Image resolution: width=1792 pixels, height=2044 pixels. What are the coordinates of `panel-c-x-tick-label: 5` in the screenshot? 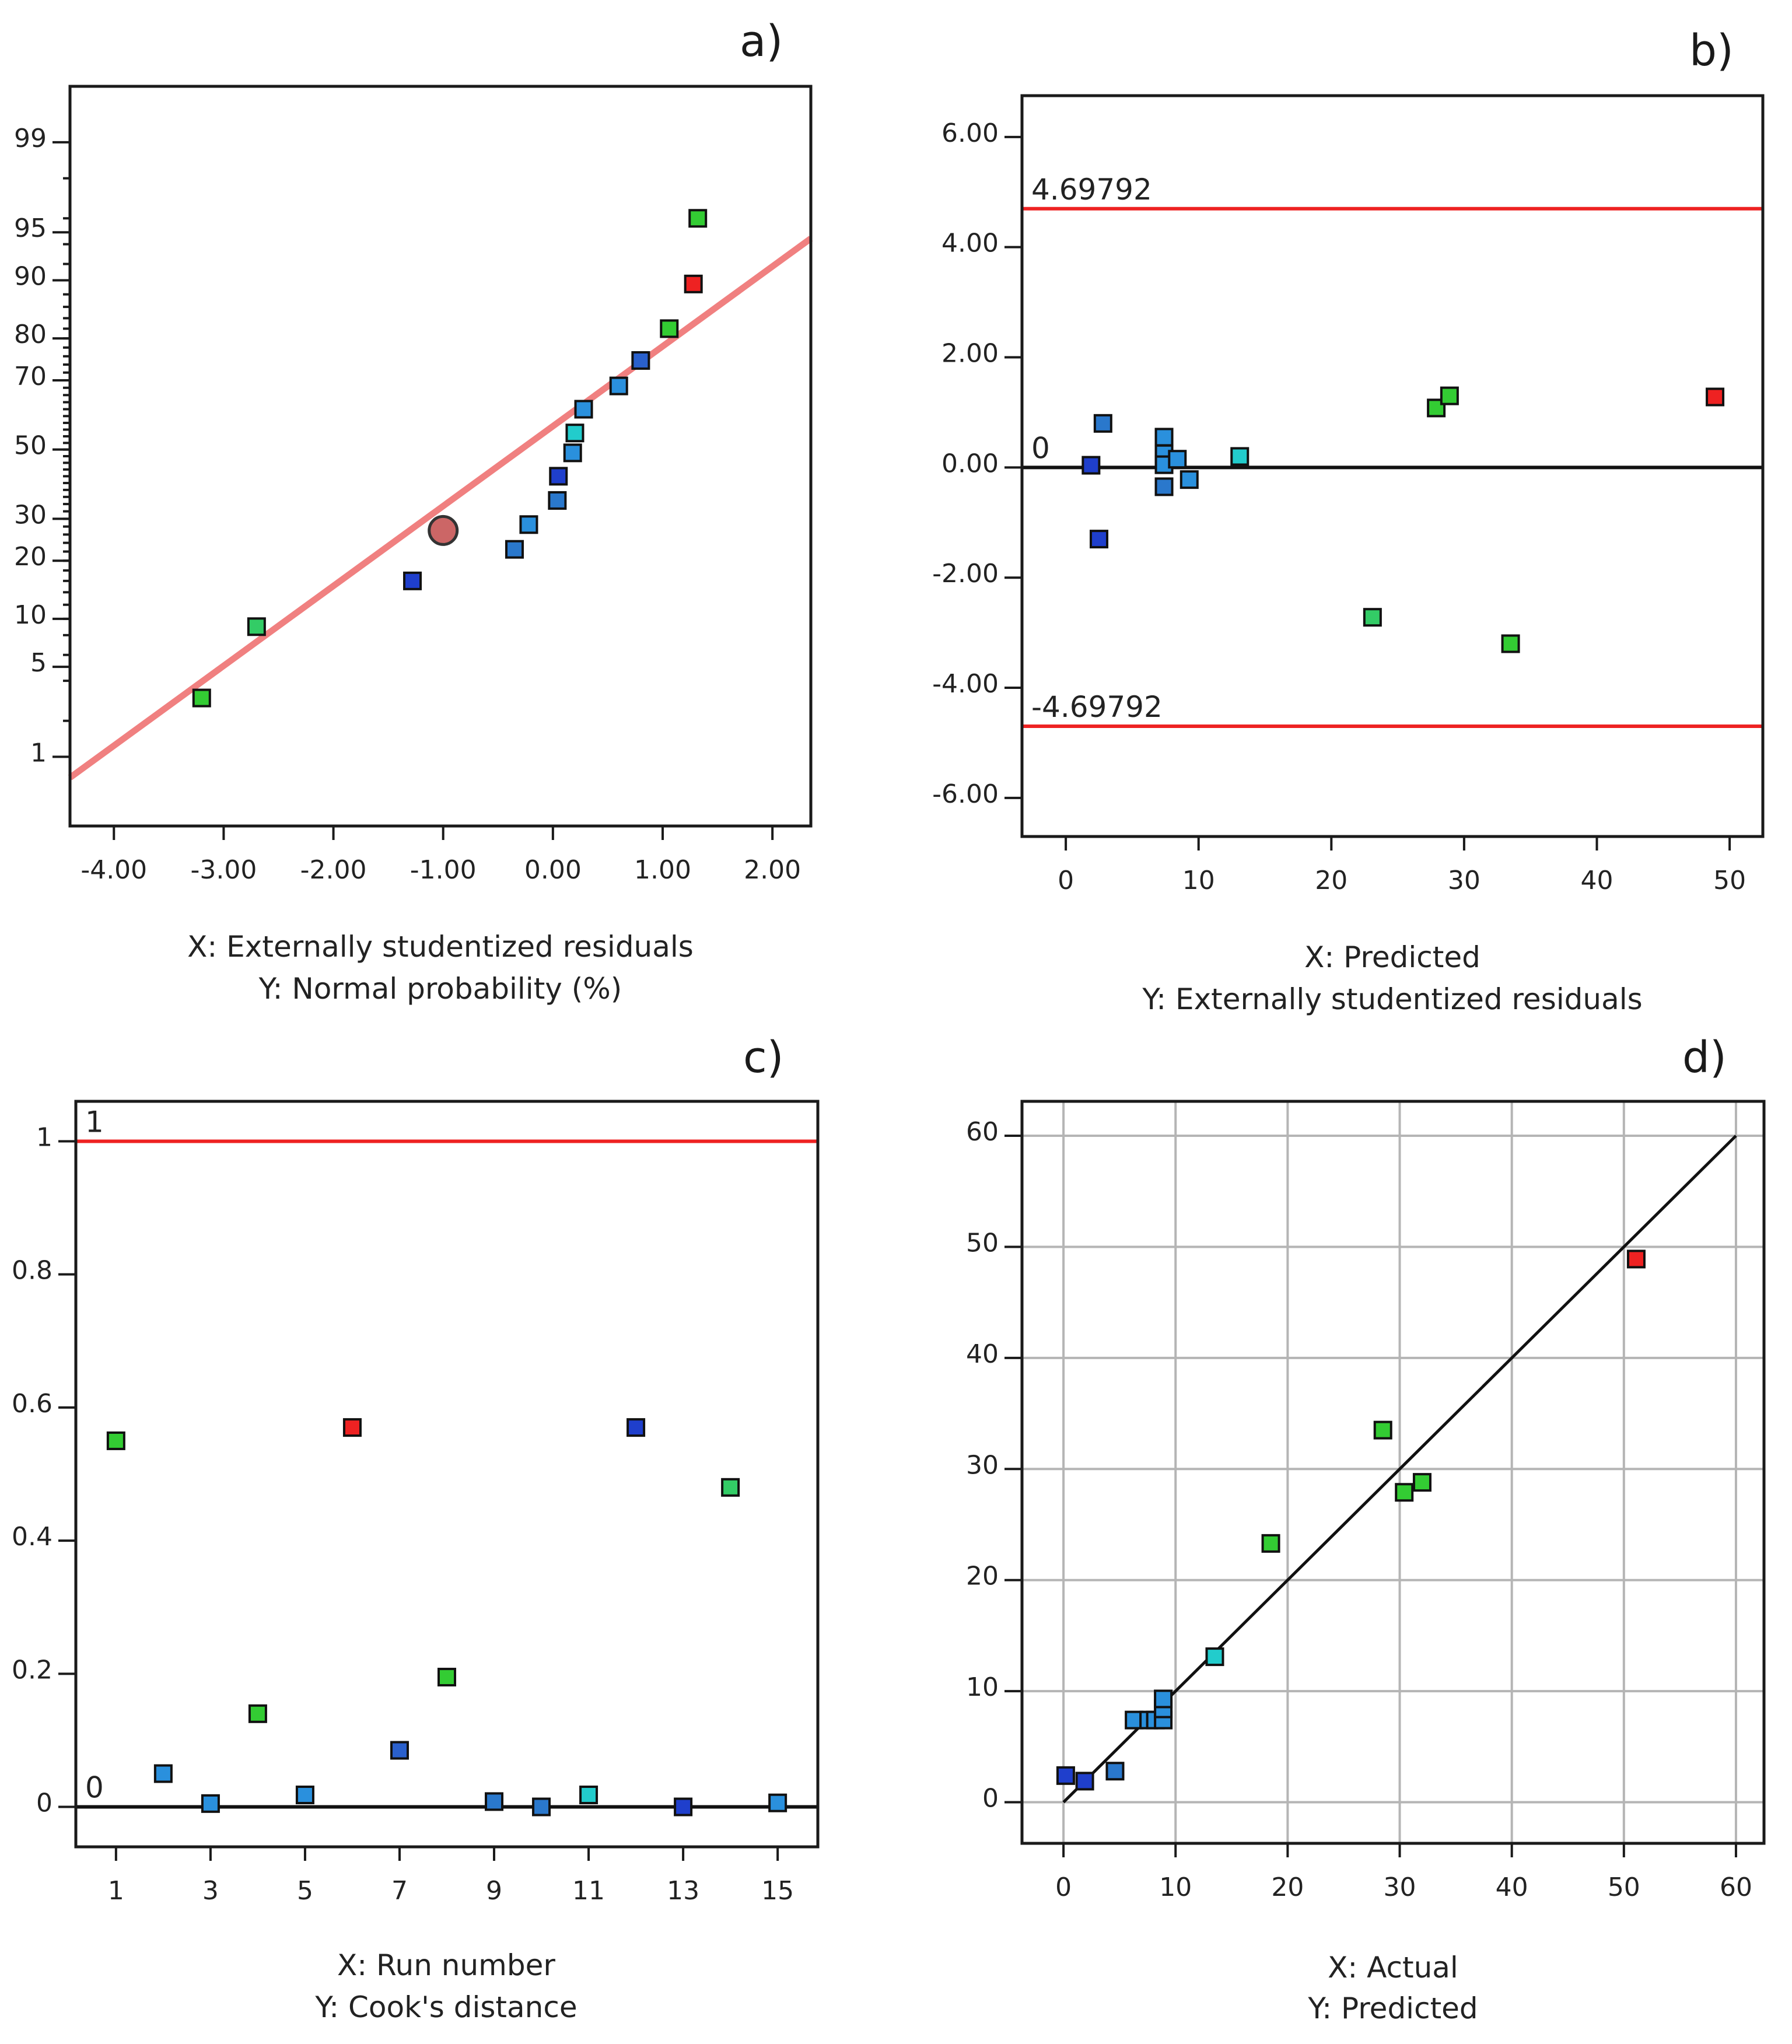 It's located at (305, 1891).